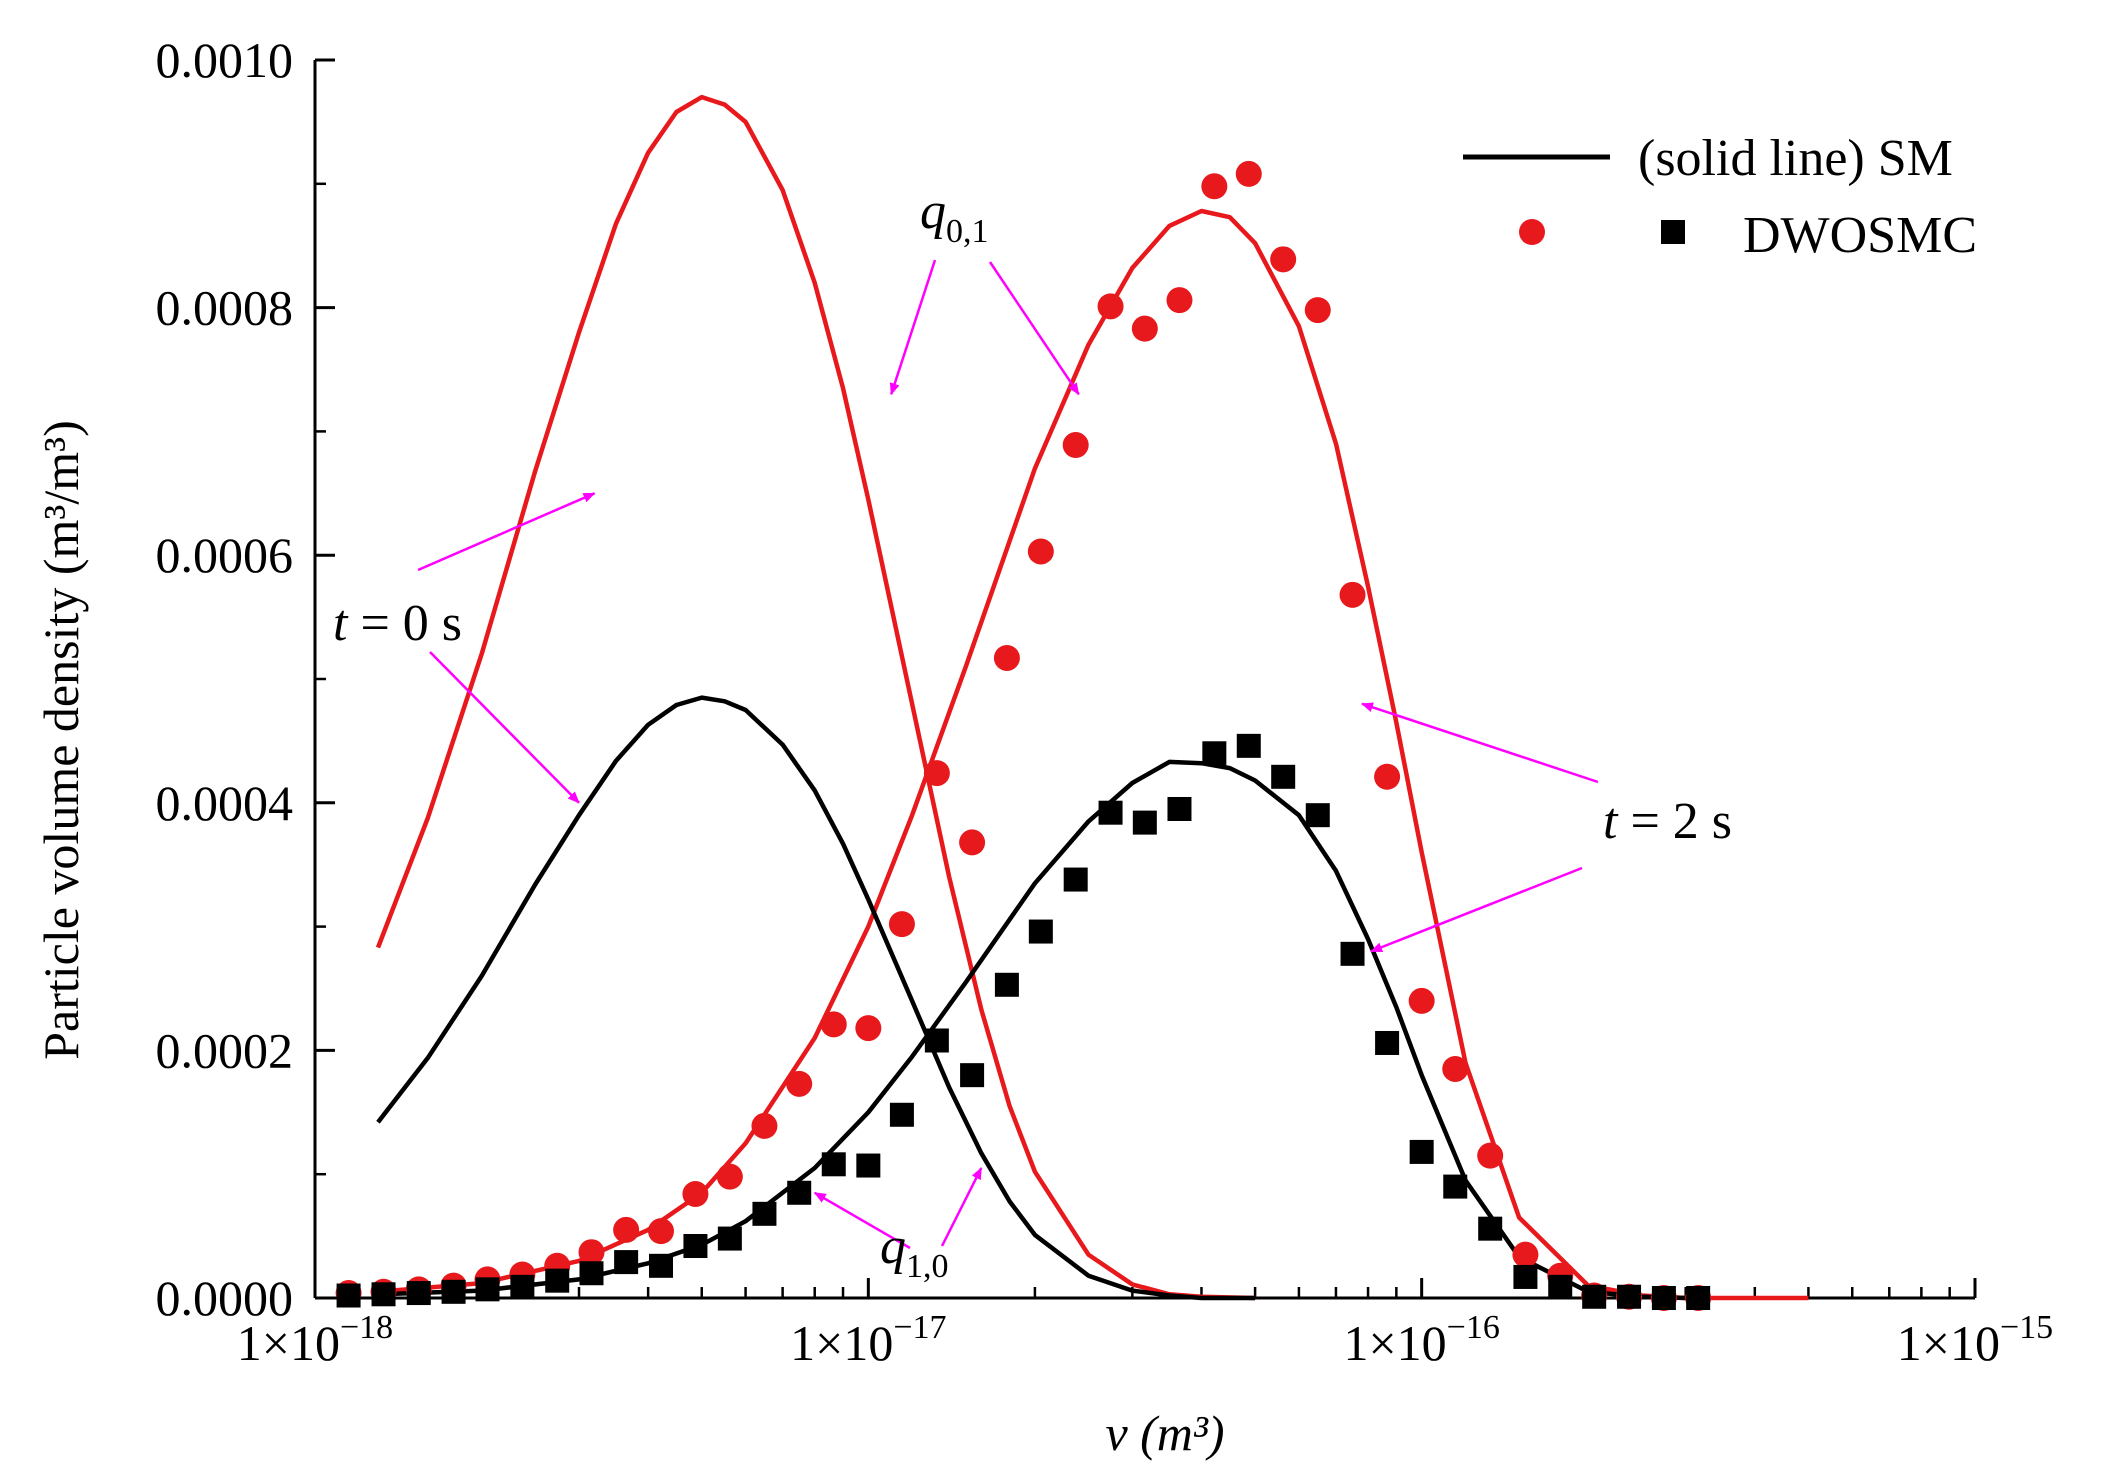  What do you see at coordinates (225, 803) in the screenshot?
I see `y-tick-label: 0.0004` at bounding box center [225, 803].